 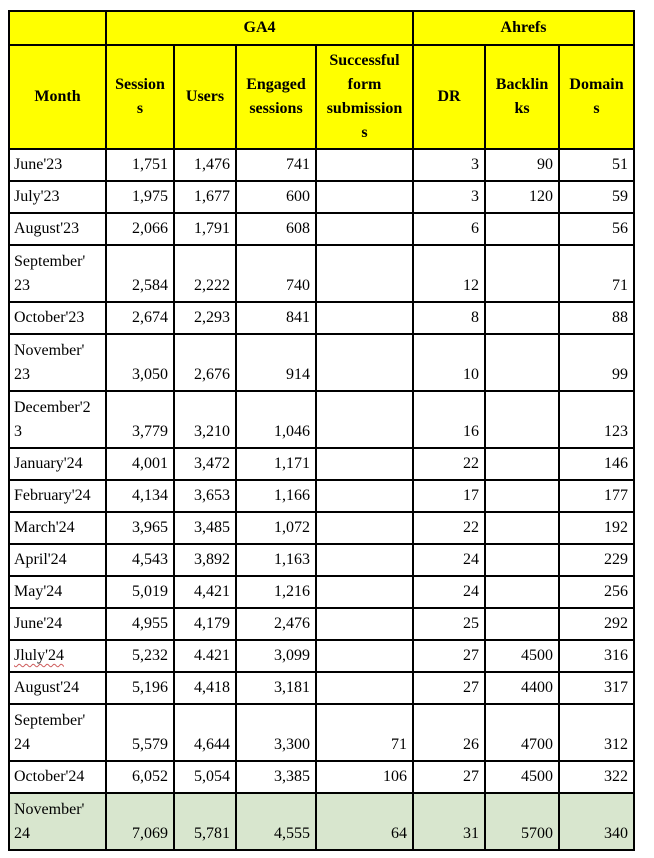 I want to click on table-row: March'24 3,965 3,485 1,072 22 192, so click(x=322, y=528).